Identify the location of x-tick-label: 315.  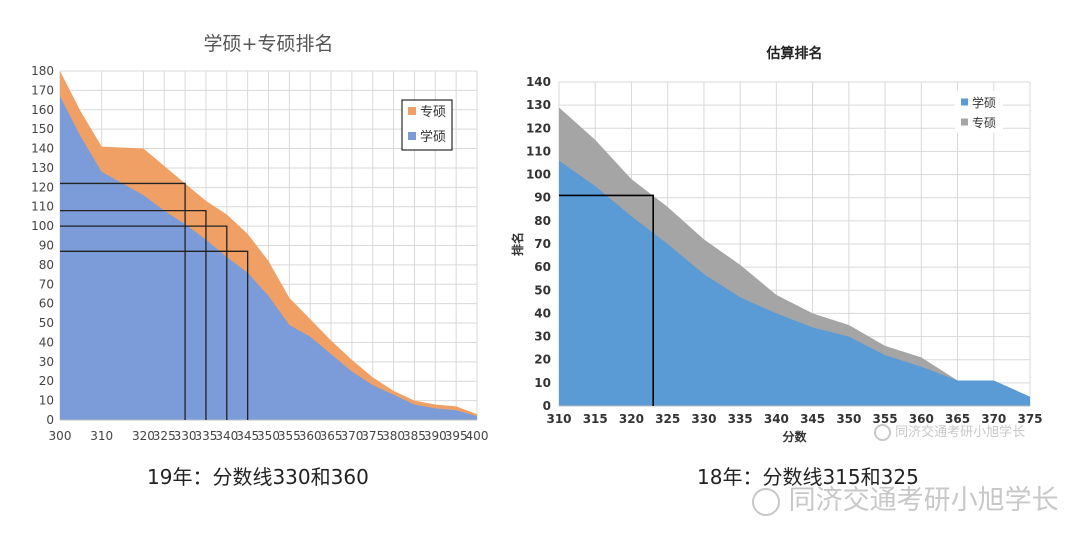
(595, 419).